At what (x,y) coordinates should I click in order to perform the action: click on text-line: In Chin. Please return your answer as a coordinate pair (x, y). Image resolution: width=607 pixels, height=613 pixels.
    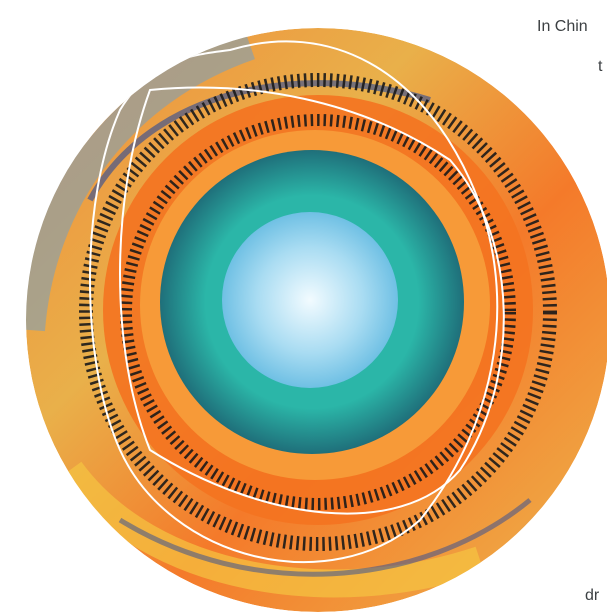
    Looking at the image, I should click on (562, 26).